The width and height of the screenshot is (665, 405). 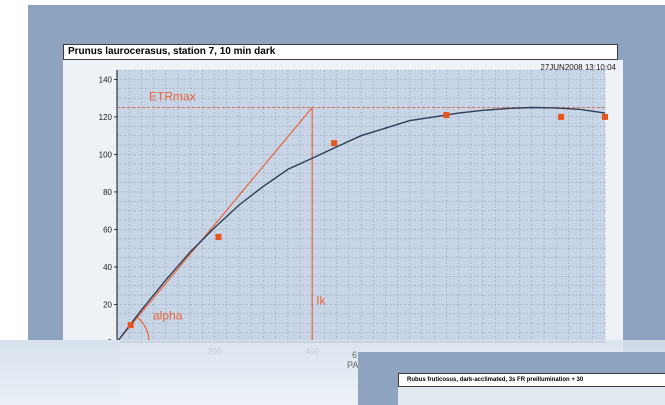 I want to click on x-axis-label-partial: PAR, so click(x=356, y=365).